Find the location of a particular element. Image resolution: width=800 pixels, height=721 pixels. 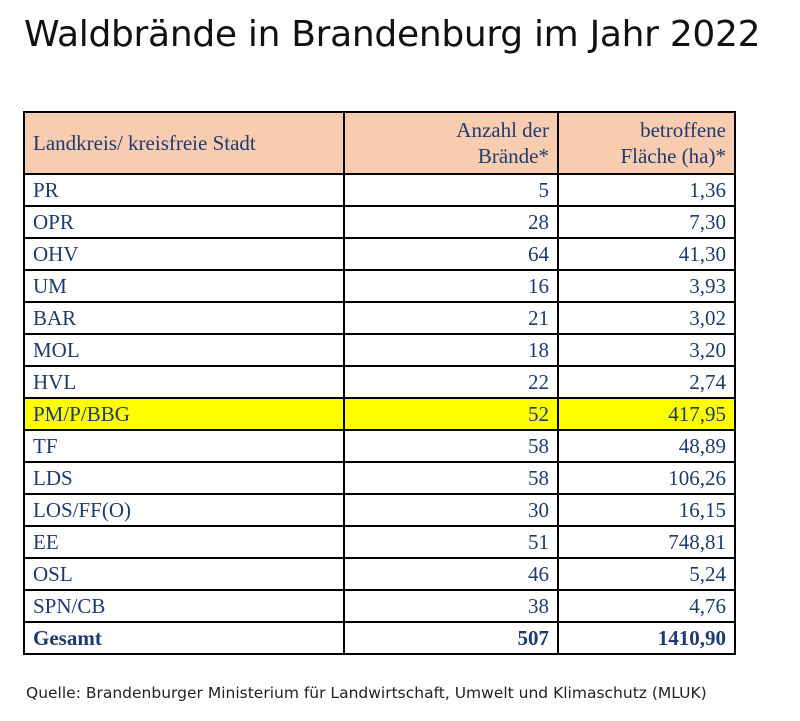

cell-kreis: HVL is located at coordinates (184, 382).